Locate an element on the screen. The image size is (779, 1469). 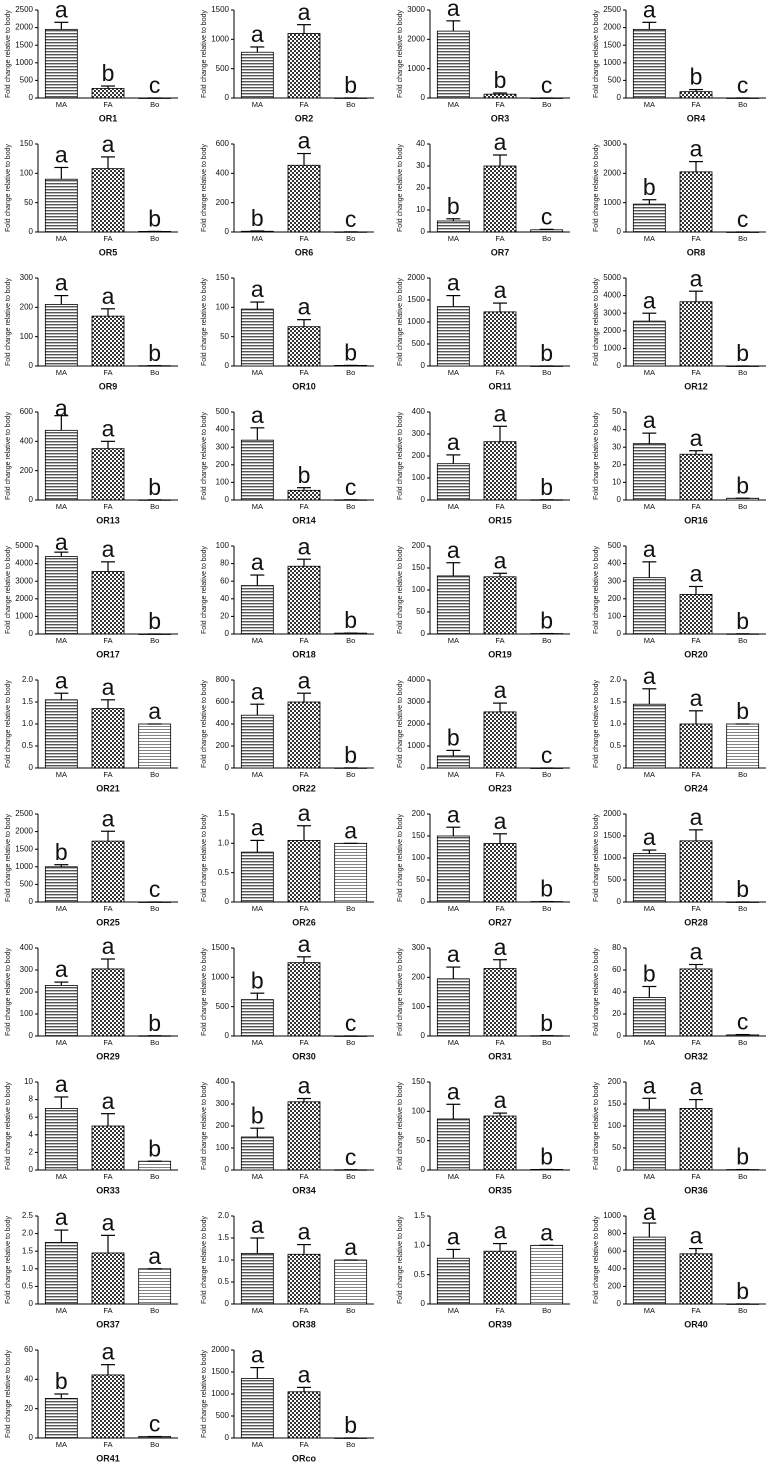
chart-title: OR3 is located at coordinates (500, 118).